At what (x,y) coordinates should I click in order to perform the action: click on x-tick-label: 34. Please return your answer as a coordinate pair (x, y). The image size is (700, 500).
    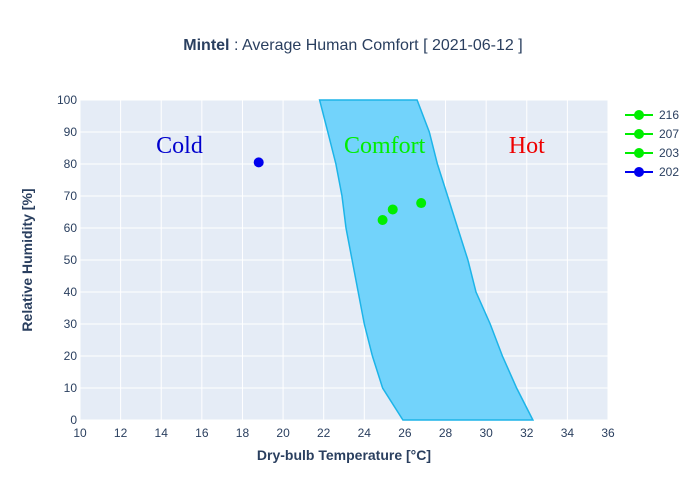
    Looking at the image, I should click on (568, 433).